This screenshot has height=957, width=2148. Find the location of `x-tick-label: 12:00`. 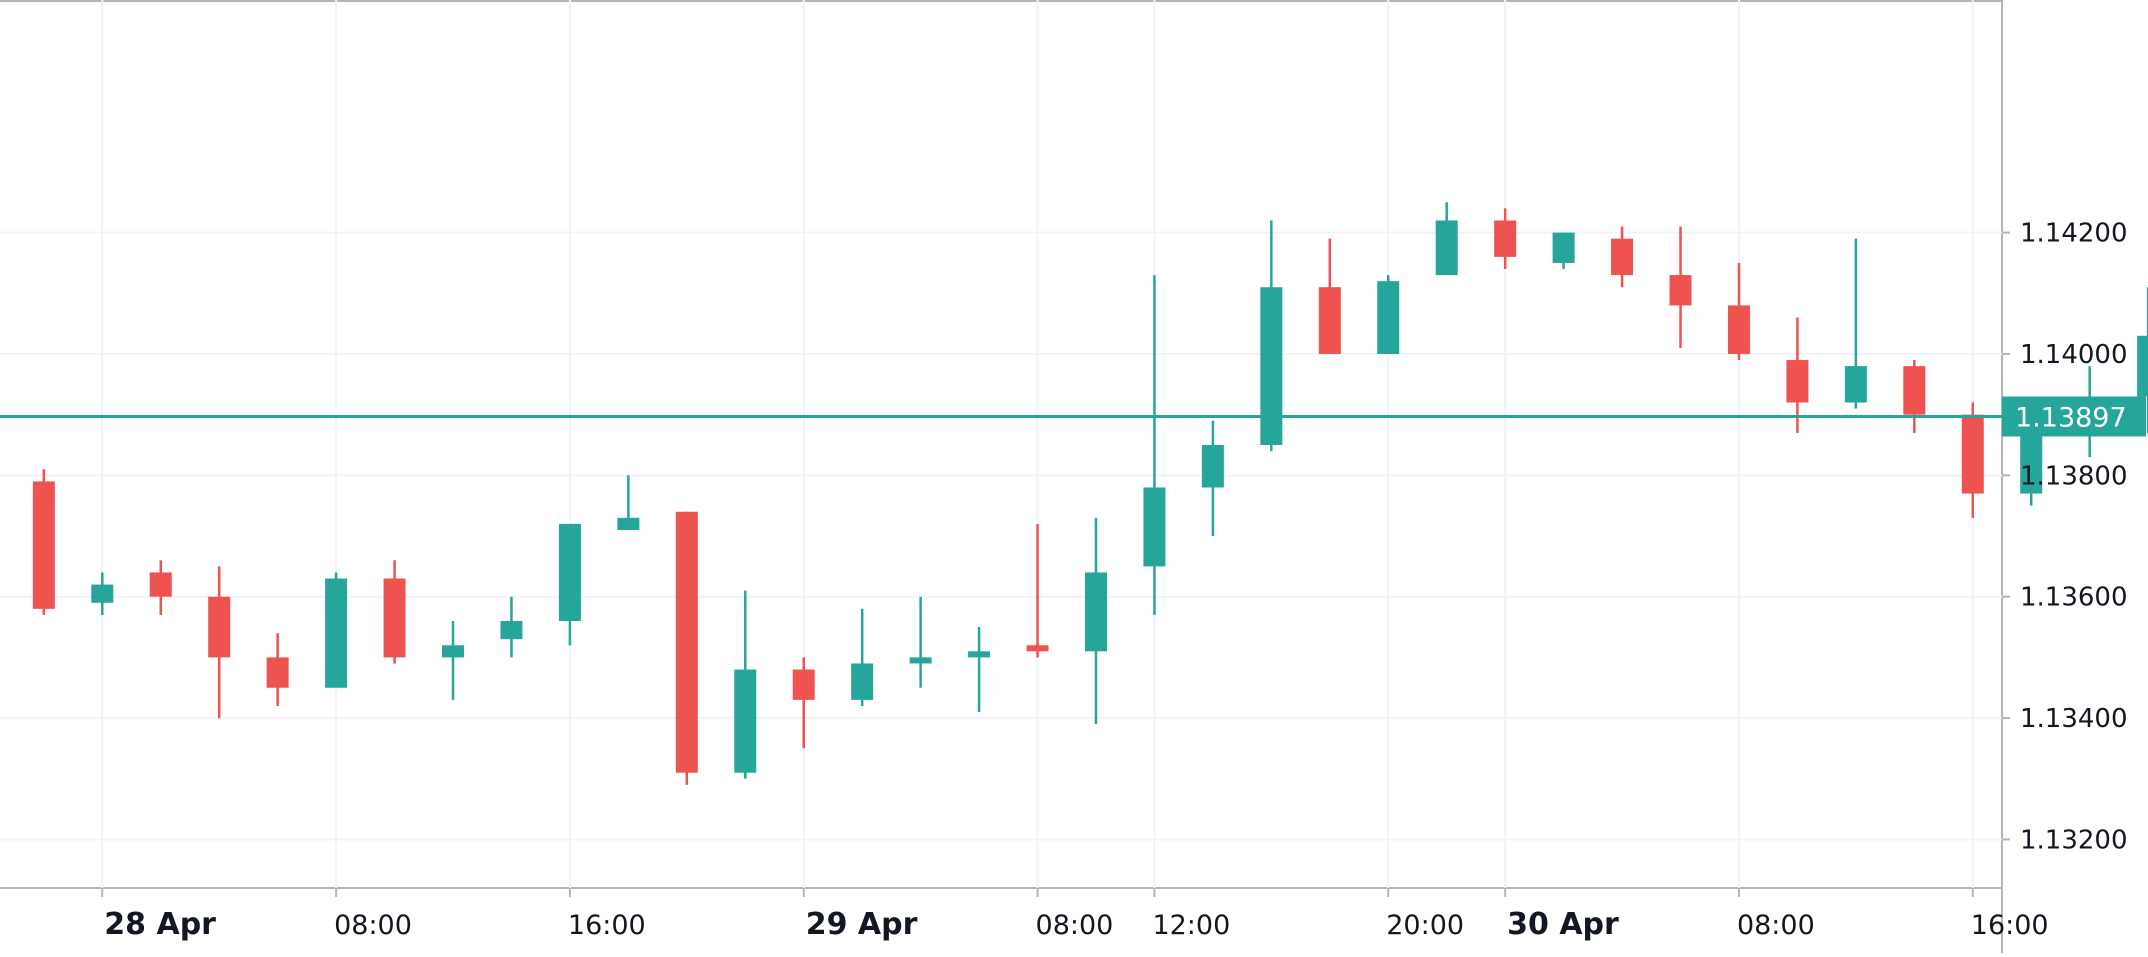

x-tick-label: 12:00 is located at coordinates (1191, 925).